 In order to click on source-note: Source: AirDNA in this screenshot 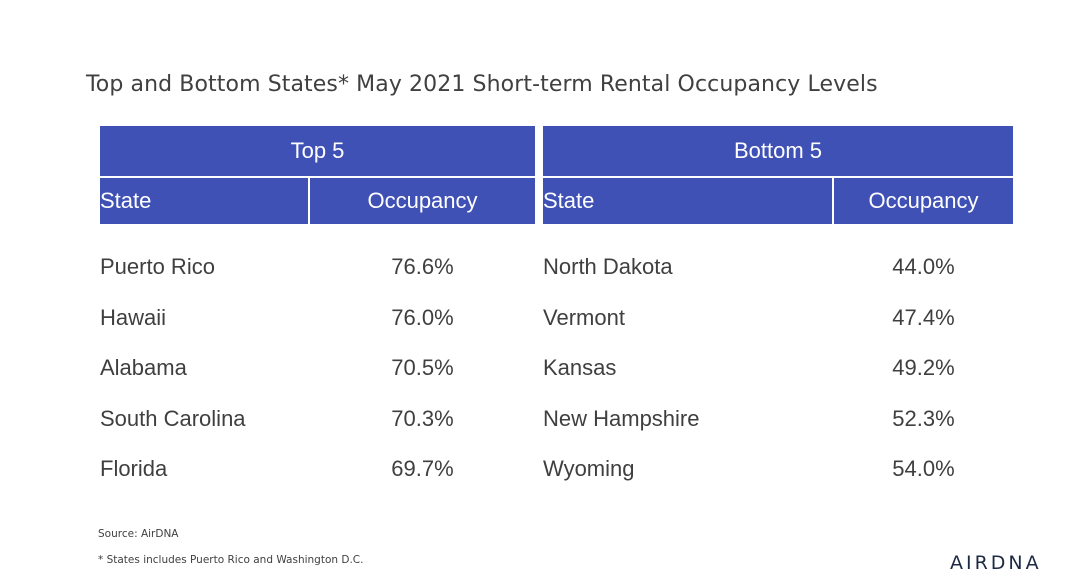, I will do `click(138, 534)`.